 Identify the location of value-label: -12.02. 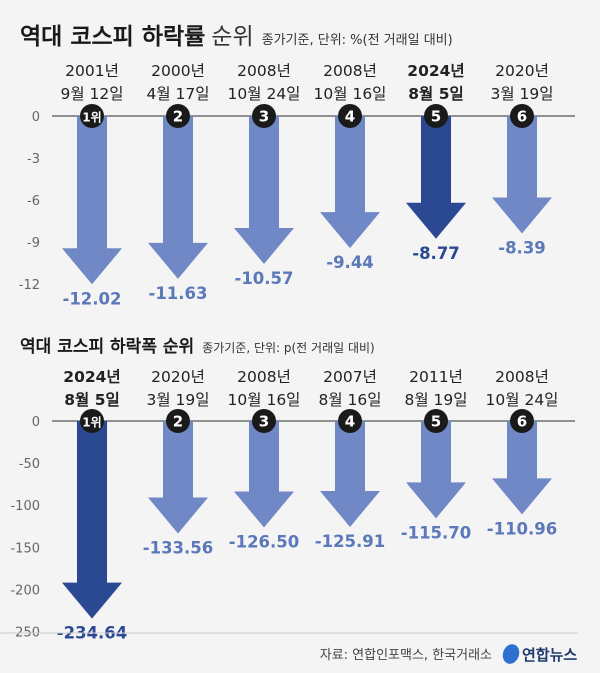
(91, 298).